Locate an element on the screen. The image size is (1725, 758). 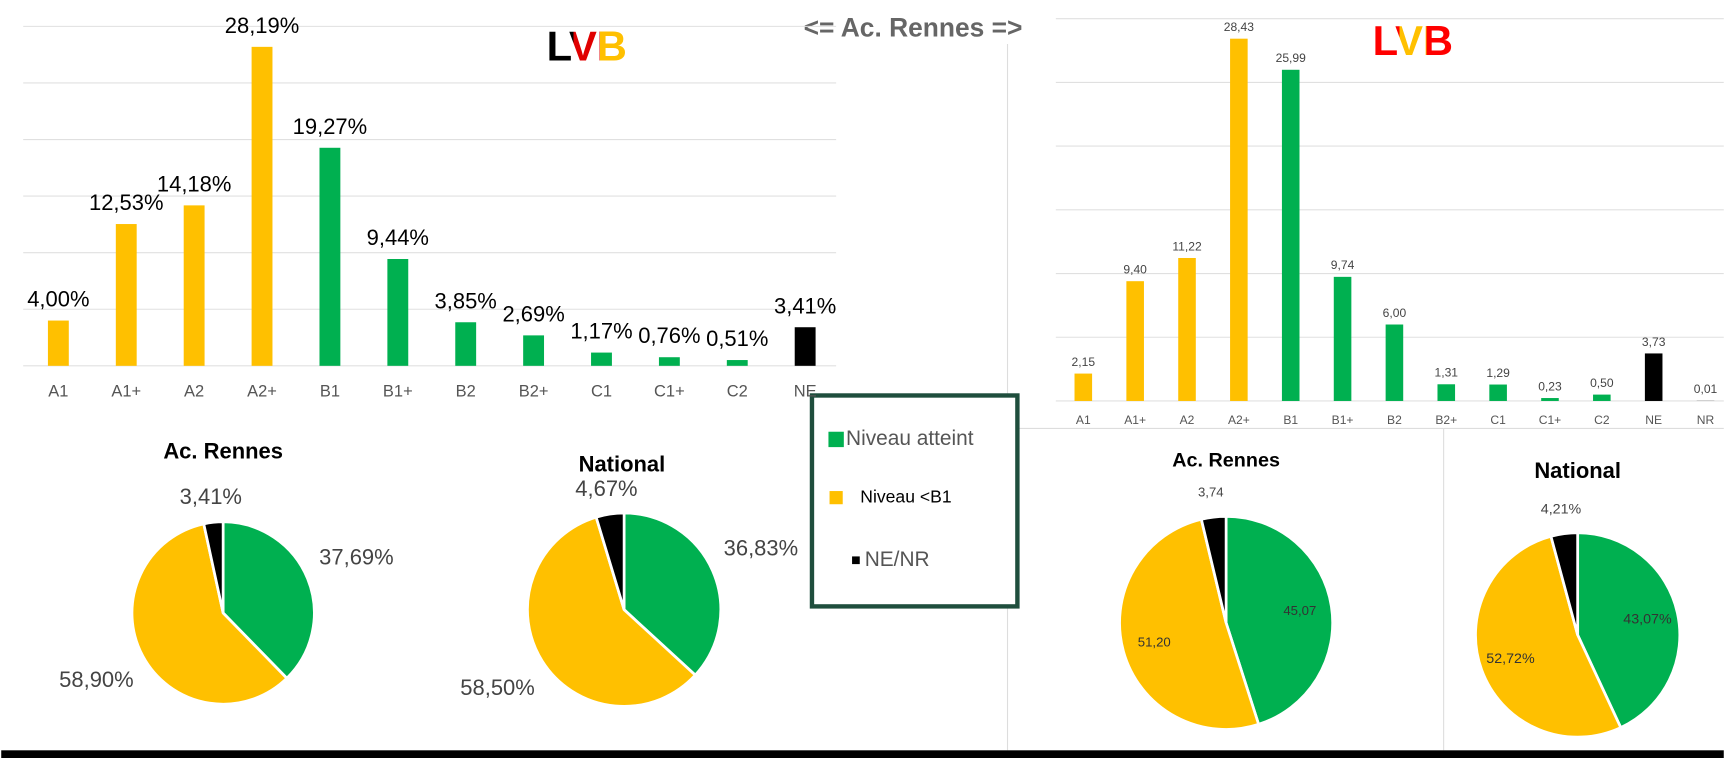
data-label: 45,07 is located at coordinates (1299, 610).